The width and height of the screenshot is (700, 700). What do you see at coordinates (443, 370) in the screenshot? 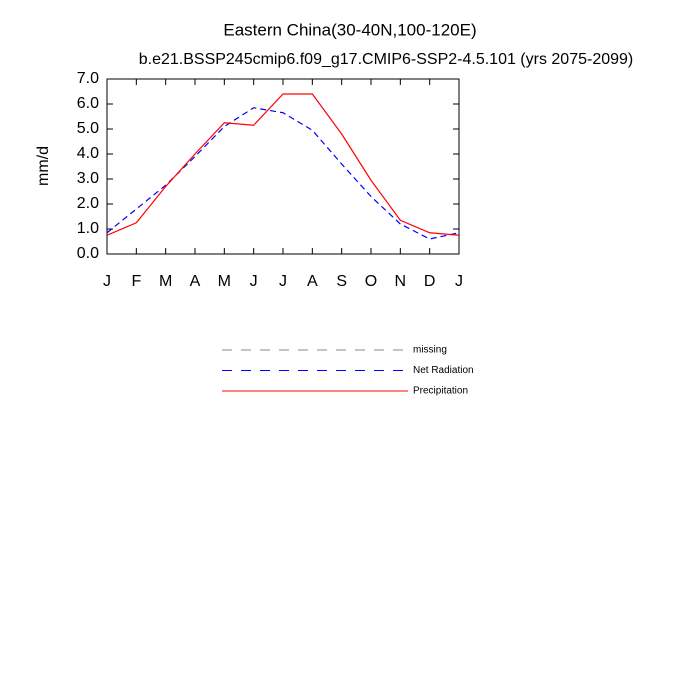
I see `legend-label: Net Radiation` at bounding box center [443, 370].